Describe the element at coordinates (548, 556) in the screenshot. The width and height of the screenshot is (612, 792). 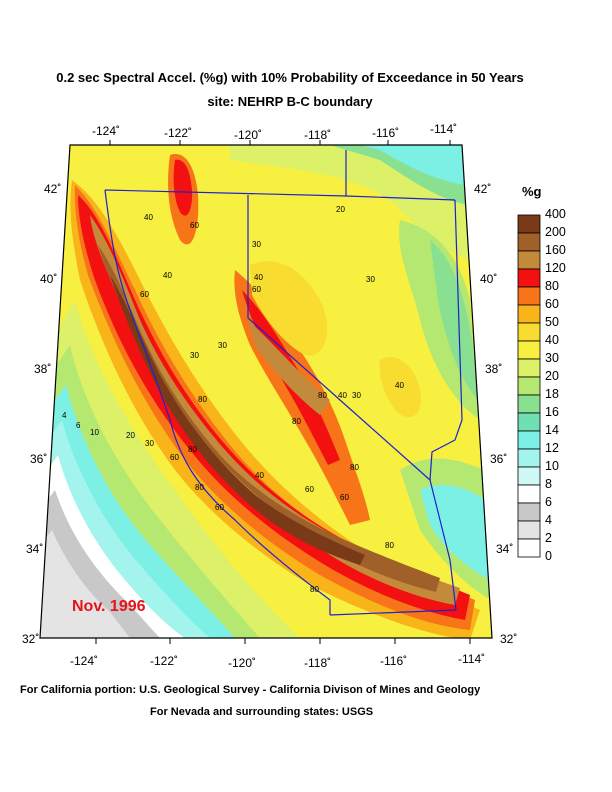
I see `legend-bin-label: 0` at that location.